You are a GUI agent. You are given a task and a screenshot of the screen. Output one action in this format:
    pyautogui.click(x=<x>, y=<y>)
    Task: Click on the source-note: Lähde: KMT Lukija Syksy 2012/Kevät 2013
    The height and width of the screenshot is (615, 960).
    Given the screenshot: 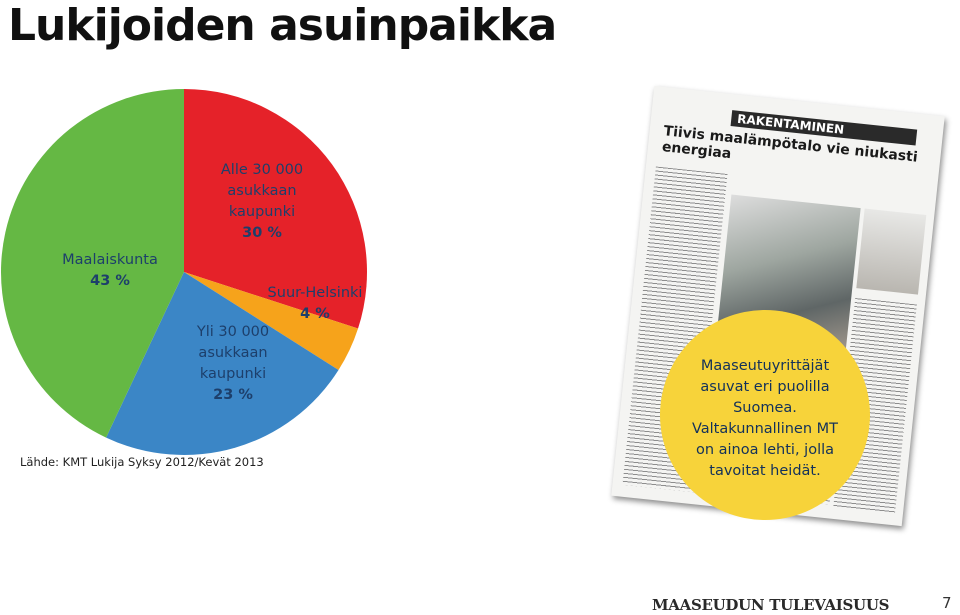 What is the action you would take?
    pyautogui.click(x=142, y=462)
    